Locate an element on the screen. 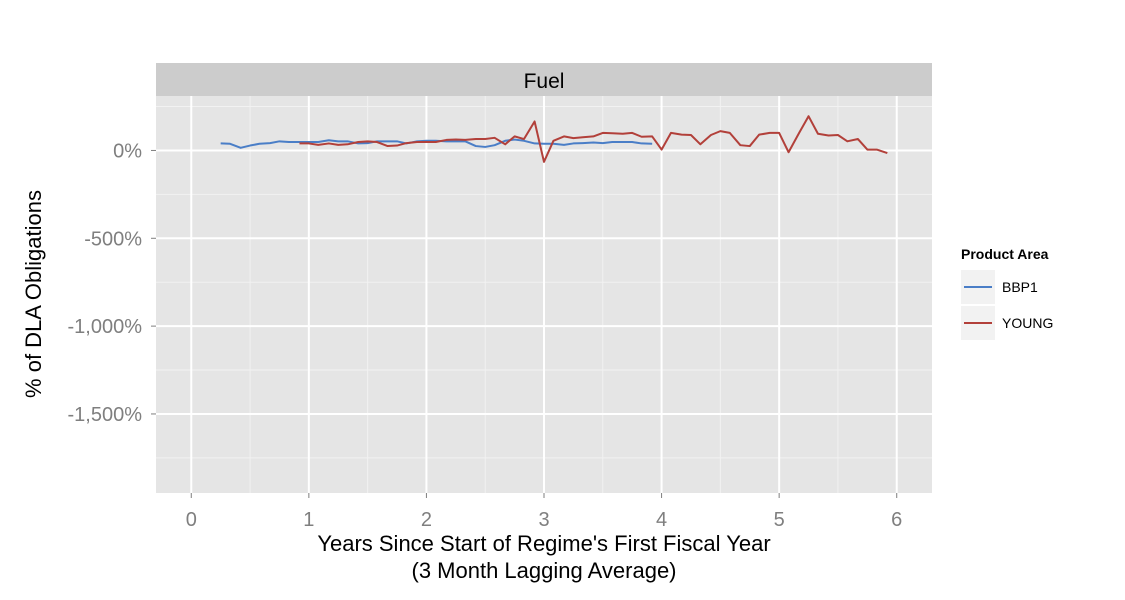  x-tick-label: 4 is located at coordinates (661, 520).